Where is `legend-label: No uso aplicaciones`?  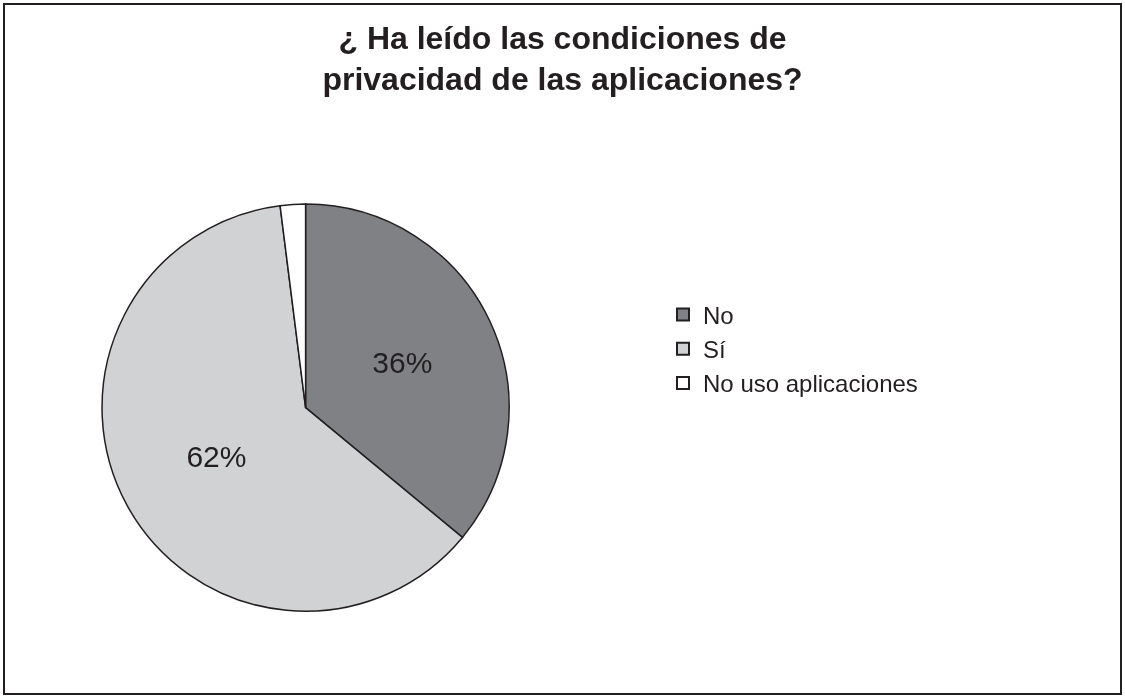 legend-label: No uso aplicaciones is located at coordinates (810, 384).